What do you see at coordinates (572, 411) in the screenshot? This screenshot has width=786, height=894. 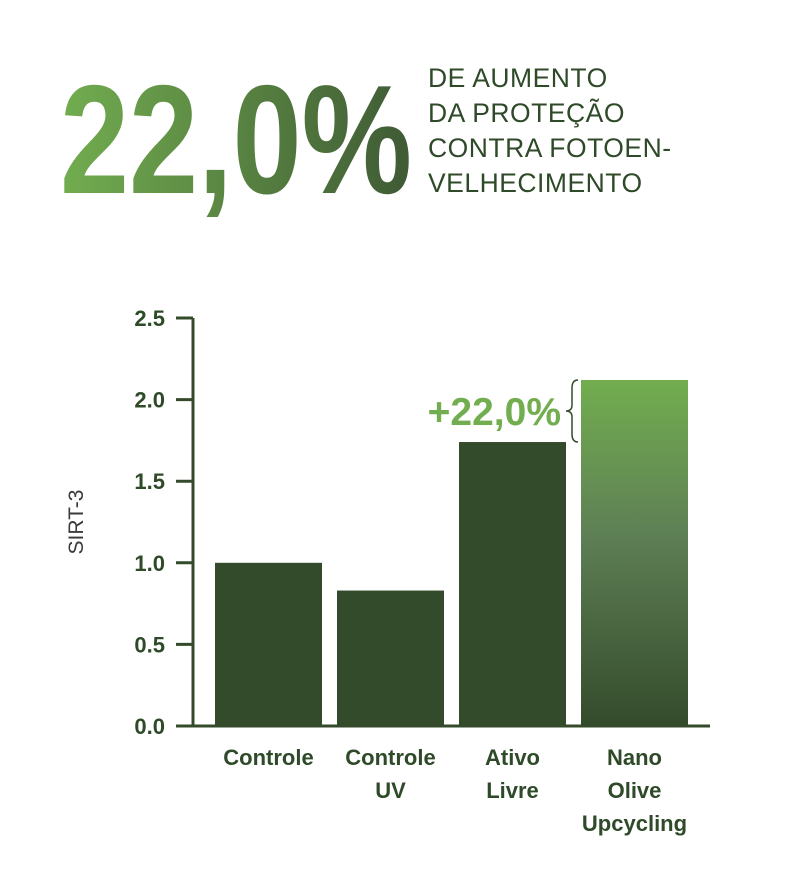 I see `difference-brace` at bounding box center [572, 411].